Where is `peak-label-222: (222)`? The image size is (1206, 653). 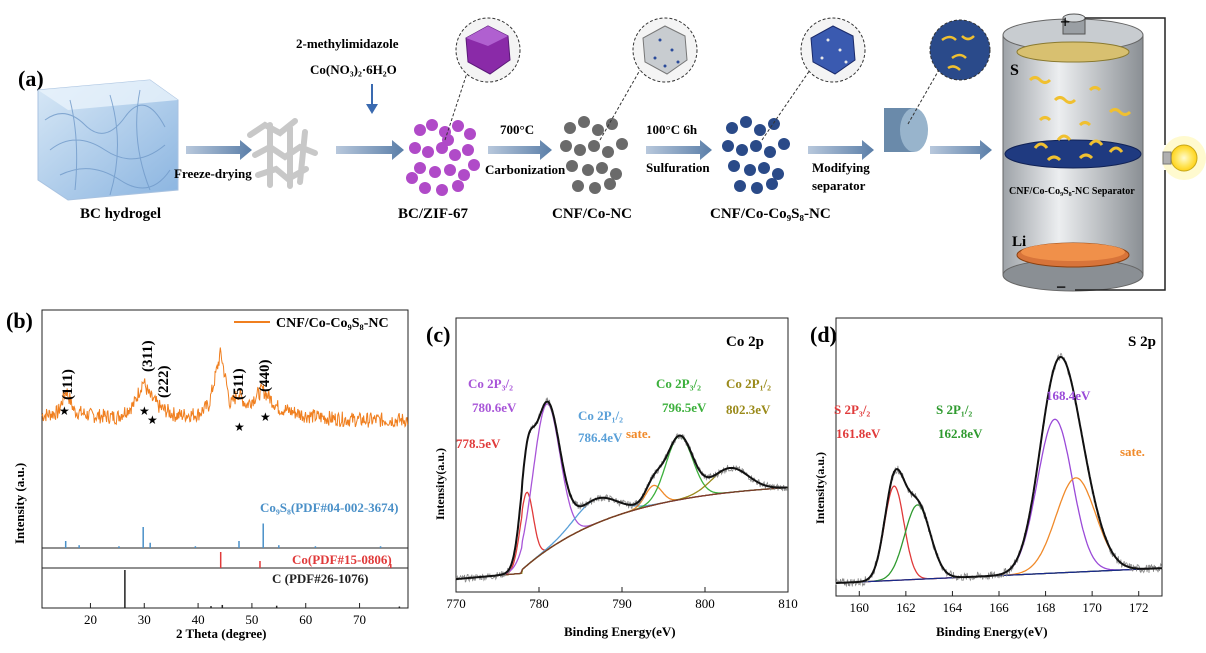 peak-label-222: (222) is located at coordinates (164, 382).